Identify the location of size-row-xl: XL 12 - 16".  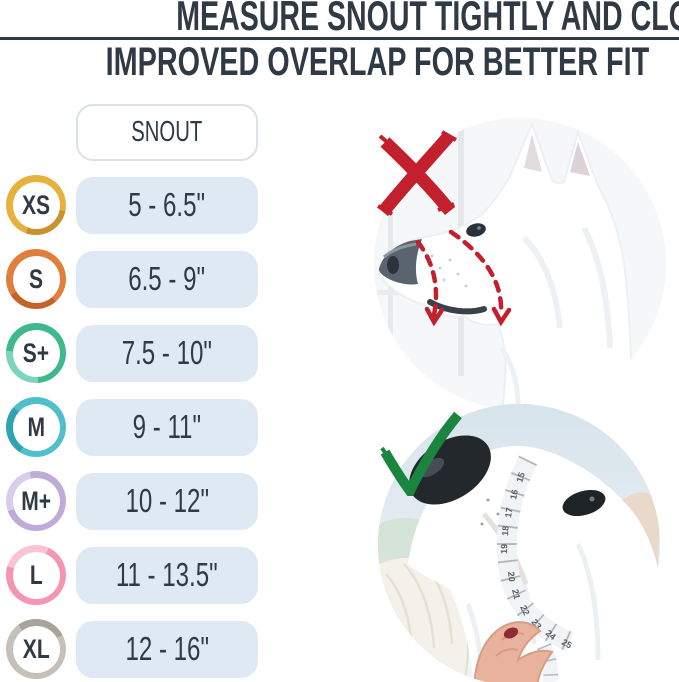
(132, 649).